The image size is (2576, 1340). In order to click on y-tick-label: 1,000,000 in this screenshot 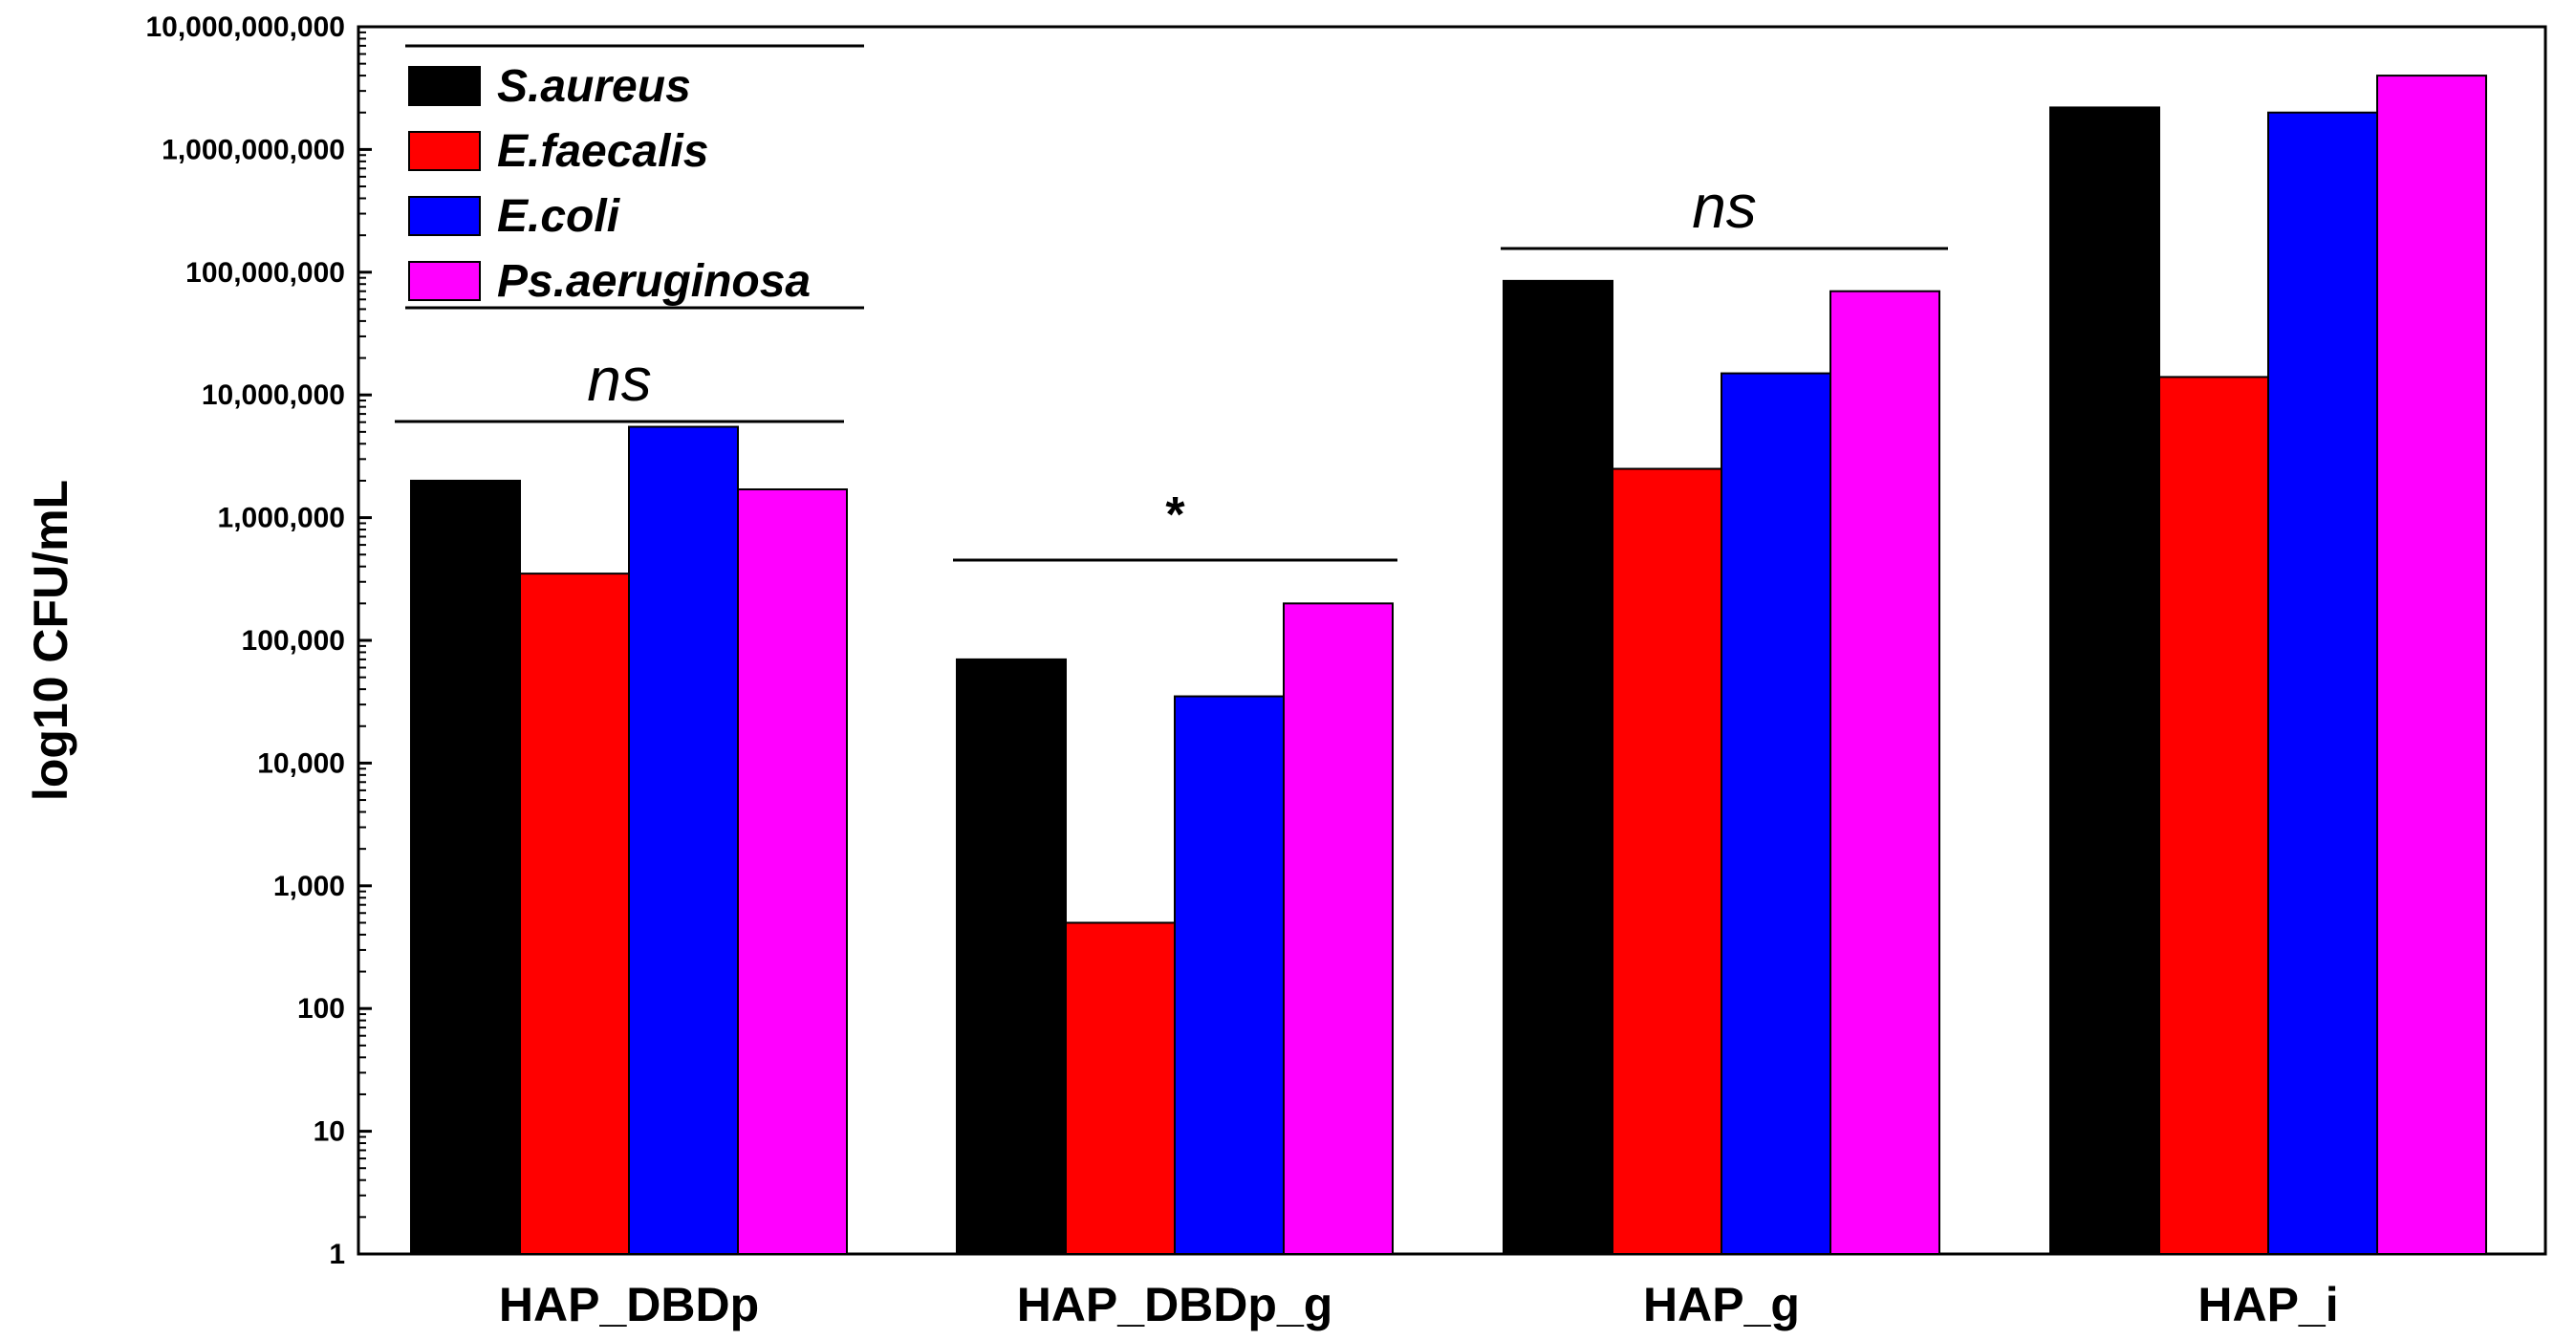, I will do `click(282, 518)`.